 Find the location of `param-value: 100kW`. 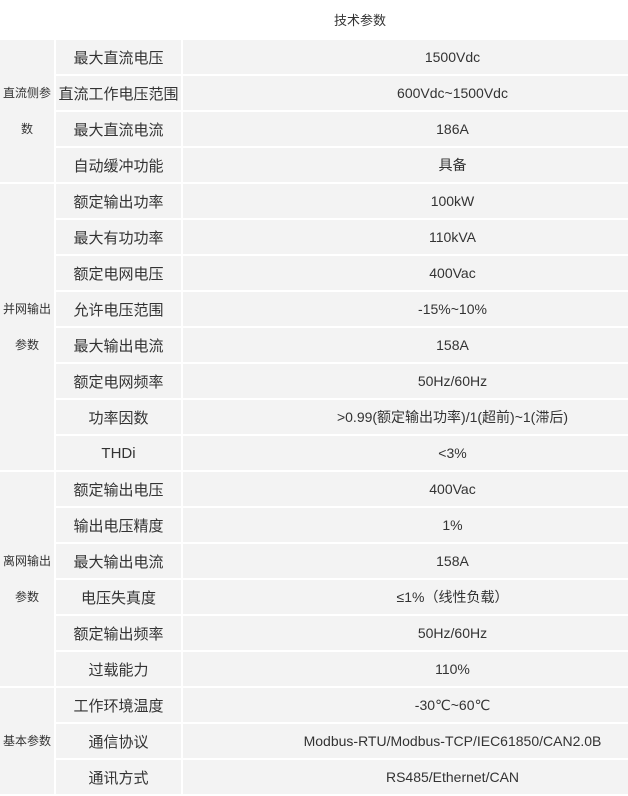

param-value: 100kW is located at coordinates (405, 201).